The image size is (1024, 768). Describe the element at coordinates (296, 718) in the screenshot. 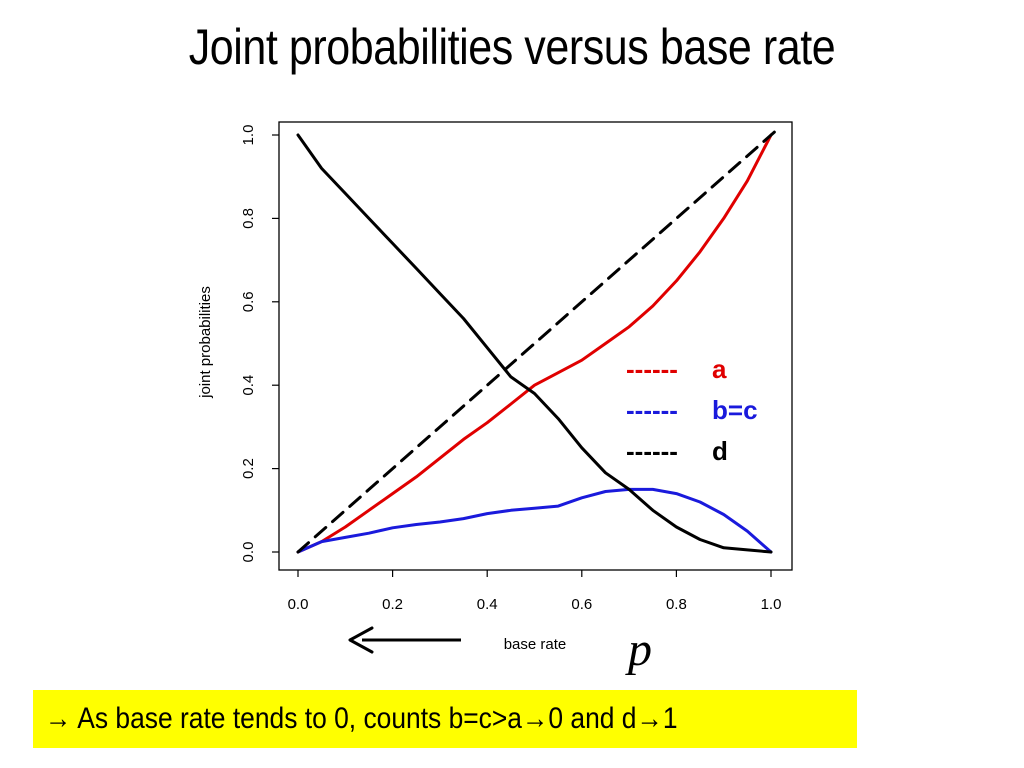

I see `callout-text-part-1: As base rate tends to 0, counts b=c>a` at that location.